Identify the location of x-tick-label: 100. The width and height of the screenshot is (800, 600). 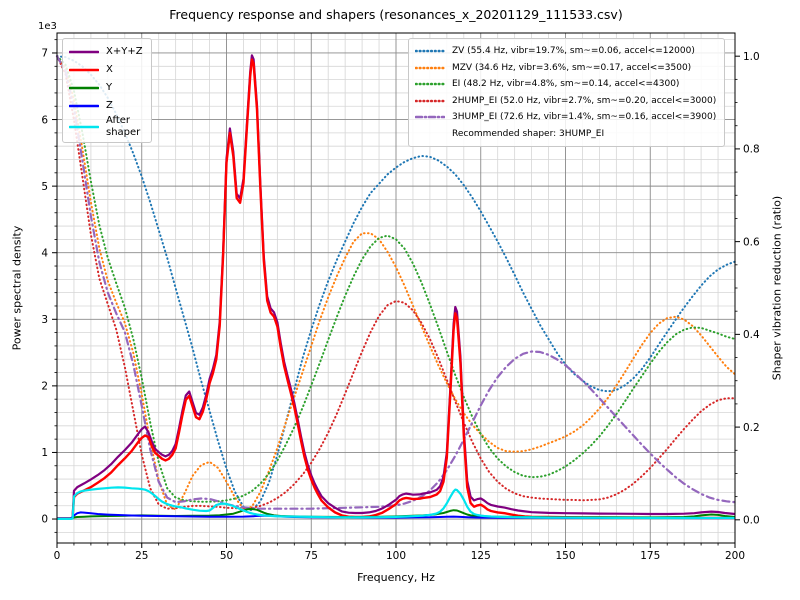
(396, 556).